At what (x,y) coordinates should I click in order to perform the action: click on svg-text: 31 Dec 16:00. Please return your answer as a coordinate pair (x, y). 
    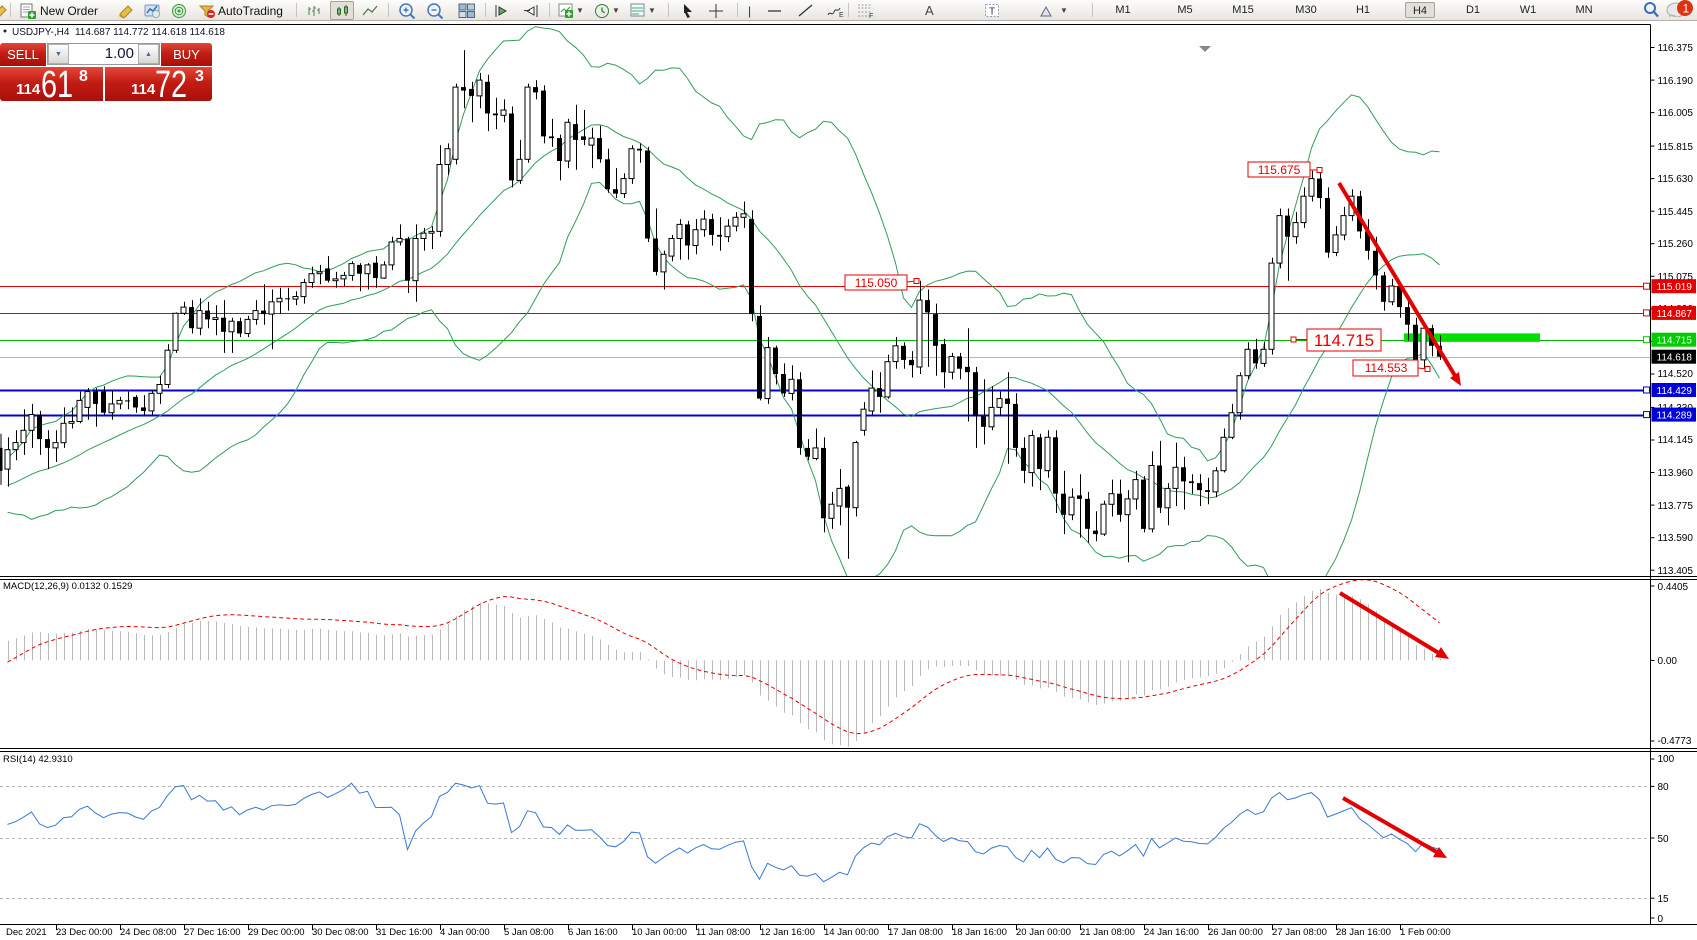
    Looking at the image, I should click on (404, 932).